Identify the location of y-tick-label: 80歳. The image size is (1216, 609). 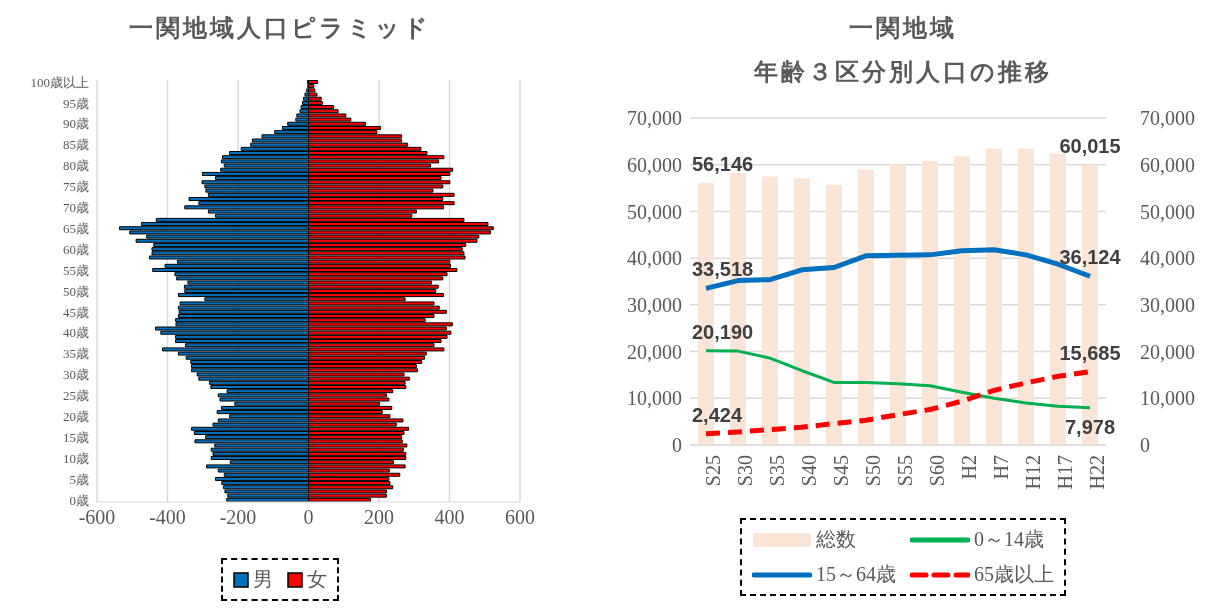
(76, 166).